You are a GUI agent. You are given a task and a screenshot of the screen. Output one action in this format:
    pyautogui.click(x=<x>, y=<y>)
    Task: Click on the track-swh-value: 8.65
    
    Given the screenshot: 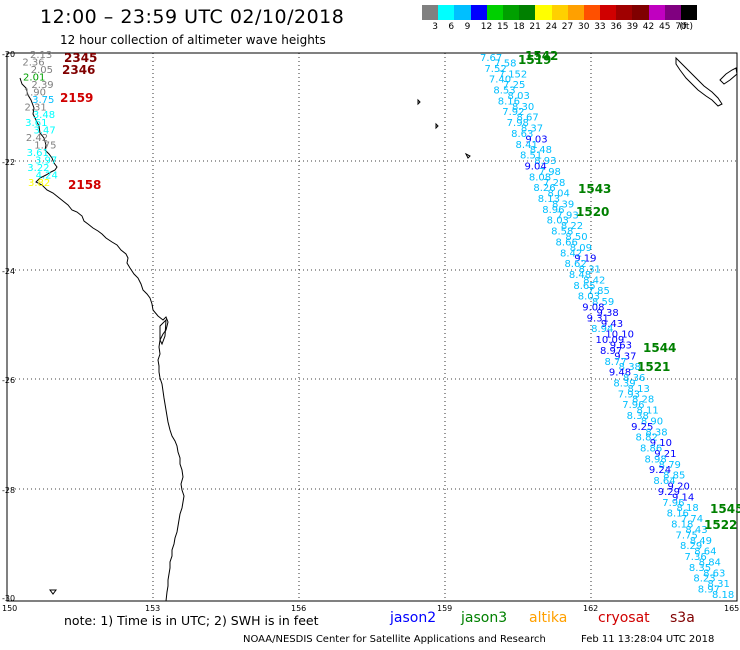 What is the action you would take?
    pyautogui.click(x=584, y=286)
    